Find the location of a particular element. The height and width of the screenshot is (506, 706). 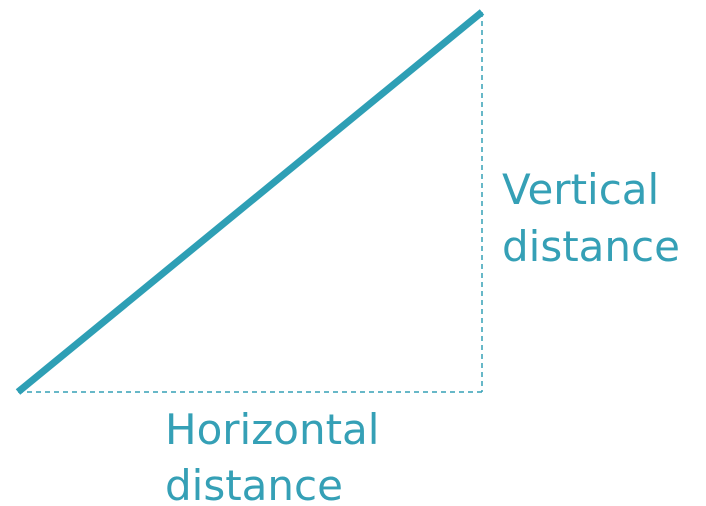

horizontal-label-line: Horizontal is located at coordinates (272, 429).